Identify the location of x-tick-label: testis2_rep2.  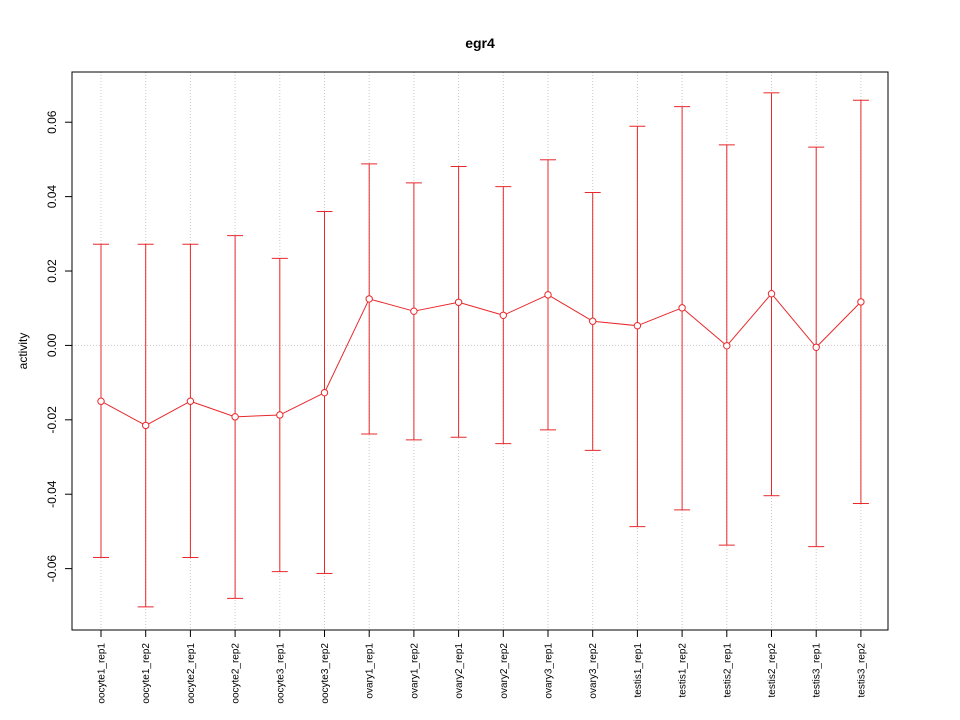
(772, 670).